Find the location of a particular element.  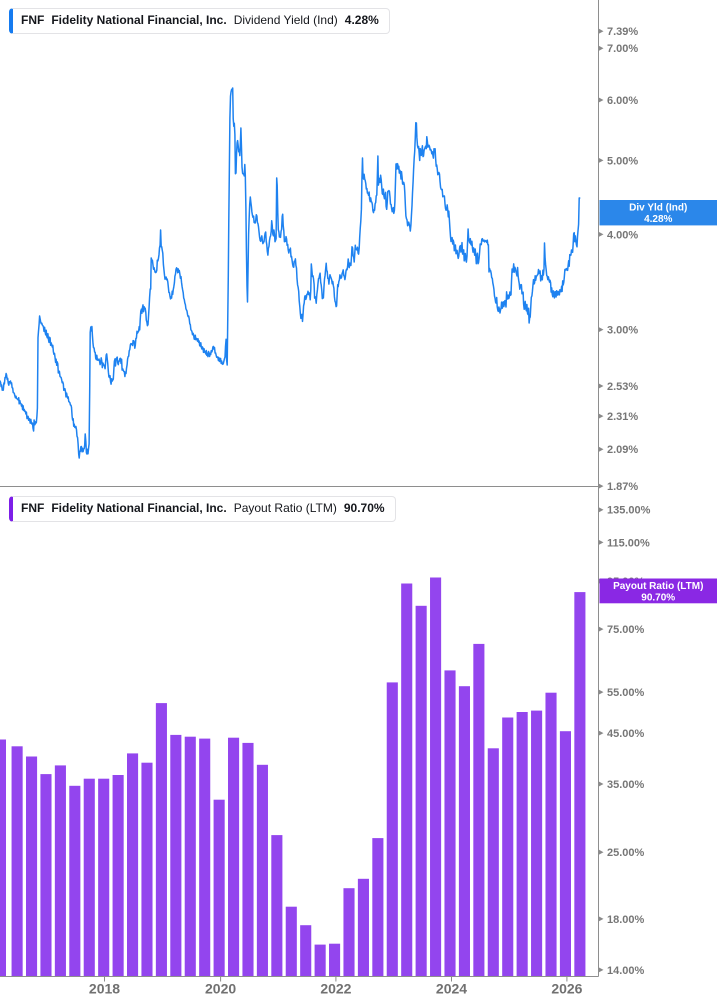

svg-text: 75.00% is located at coordinates (626, 630).